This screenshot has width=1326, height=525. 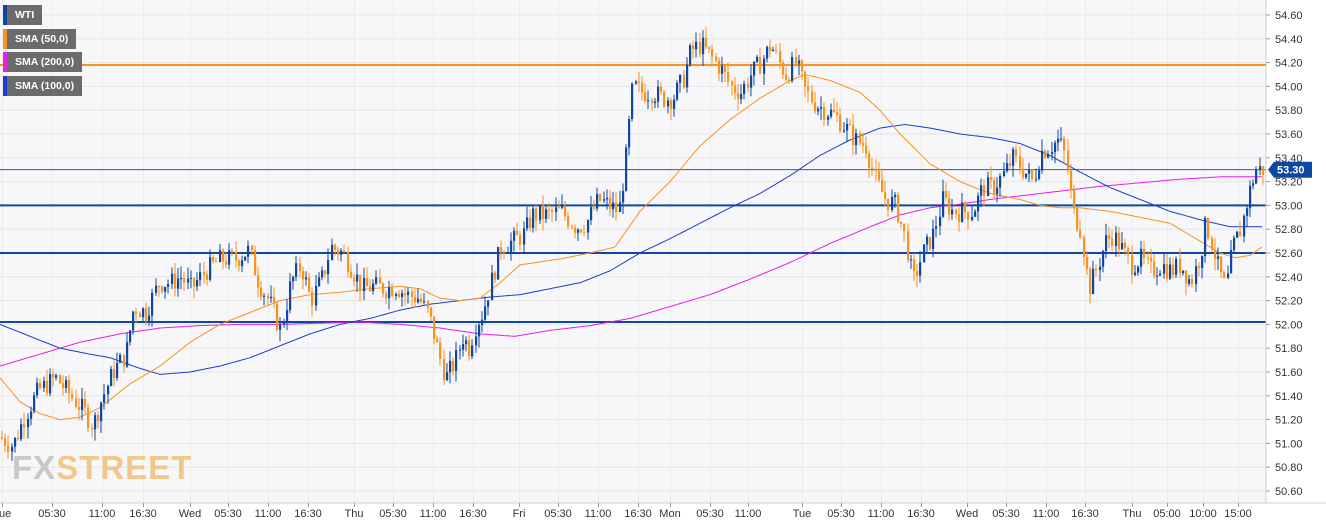 I want to click on x-tick-label: Tue, so click(x=802, y=514).